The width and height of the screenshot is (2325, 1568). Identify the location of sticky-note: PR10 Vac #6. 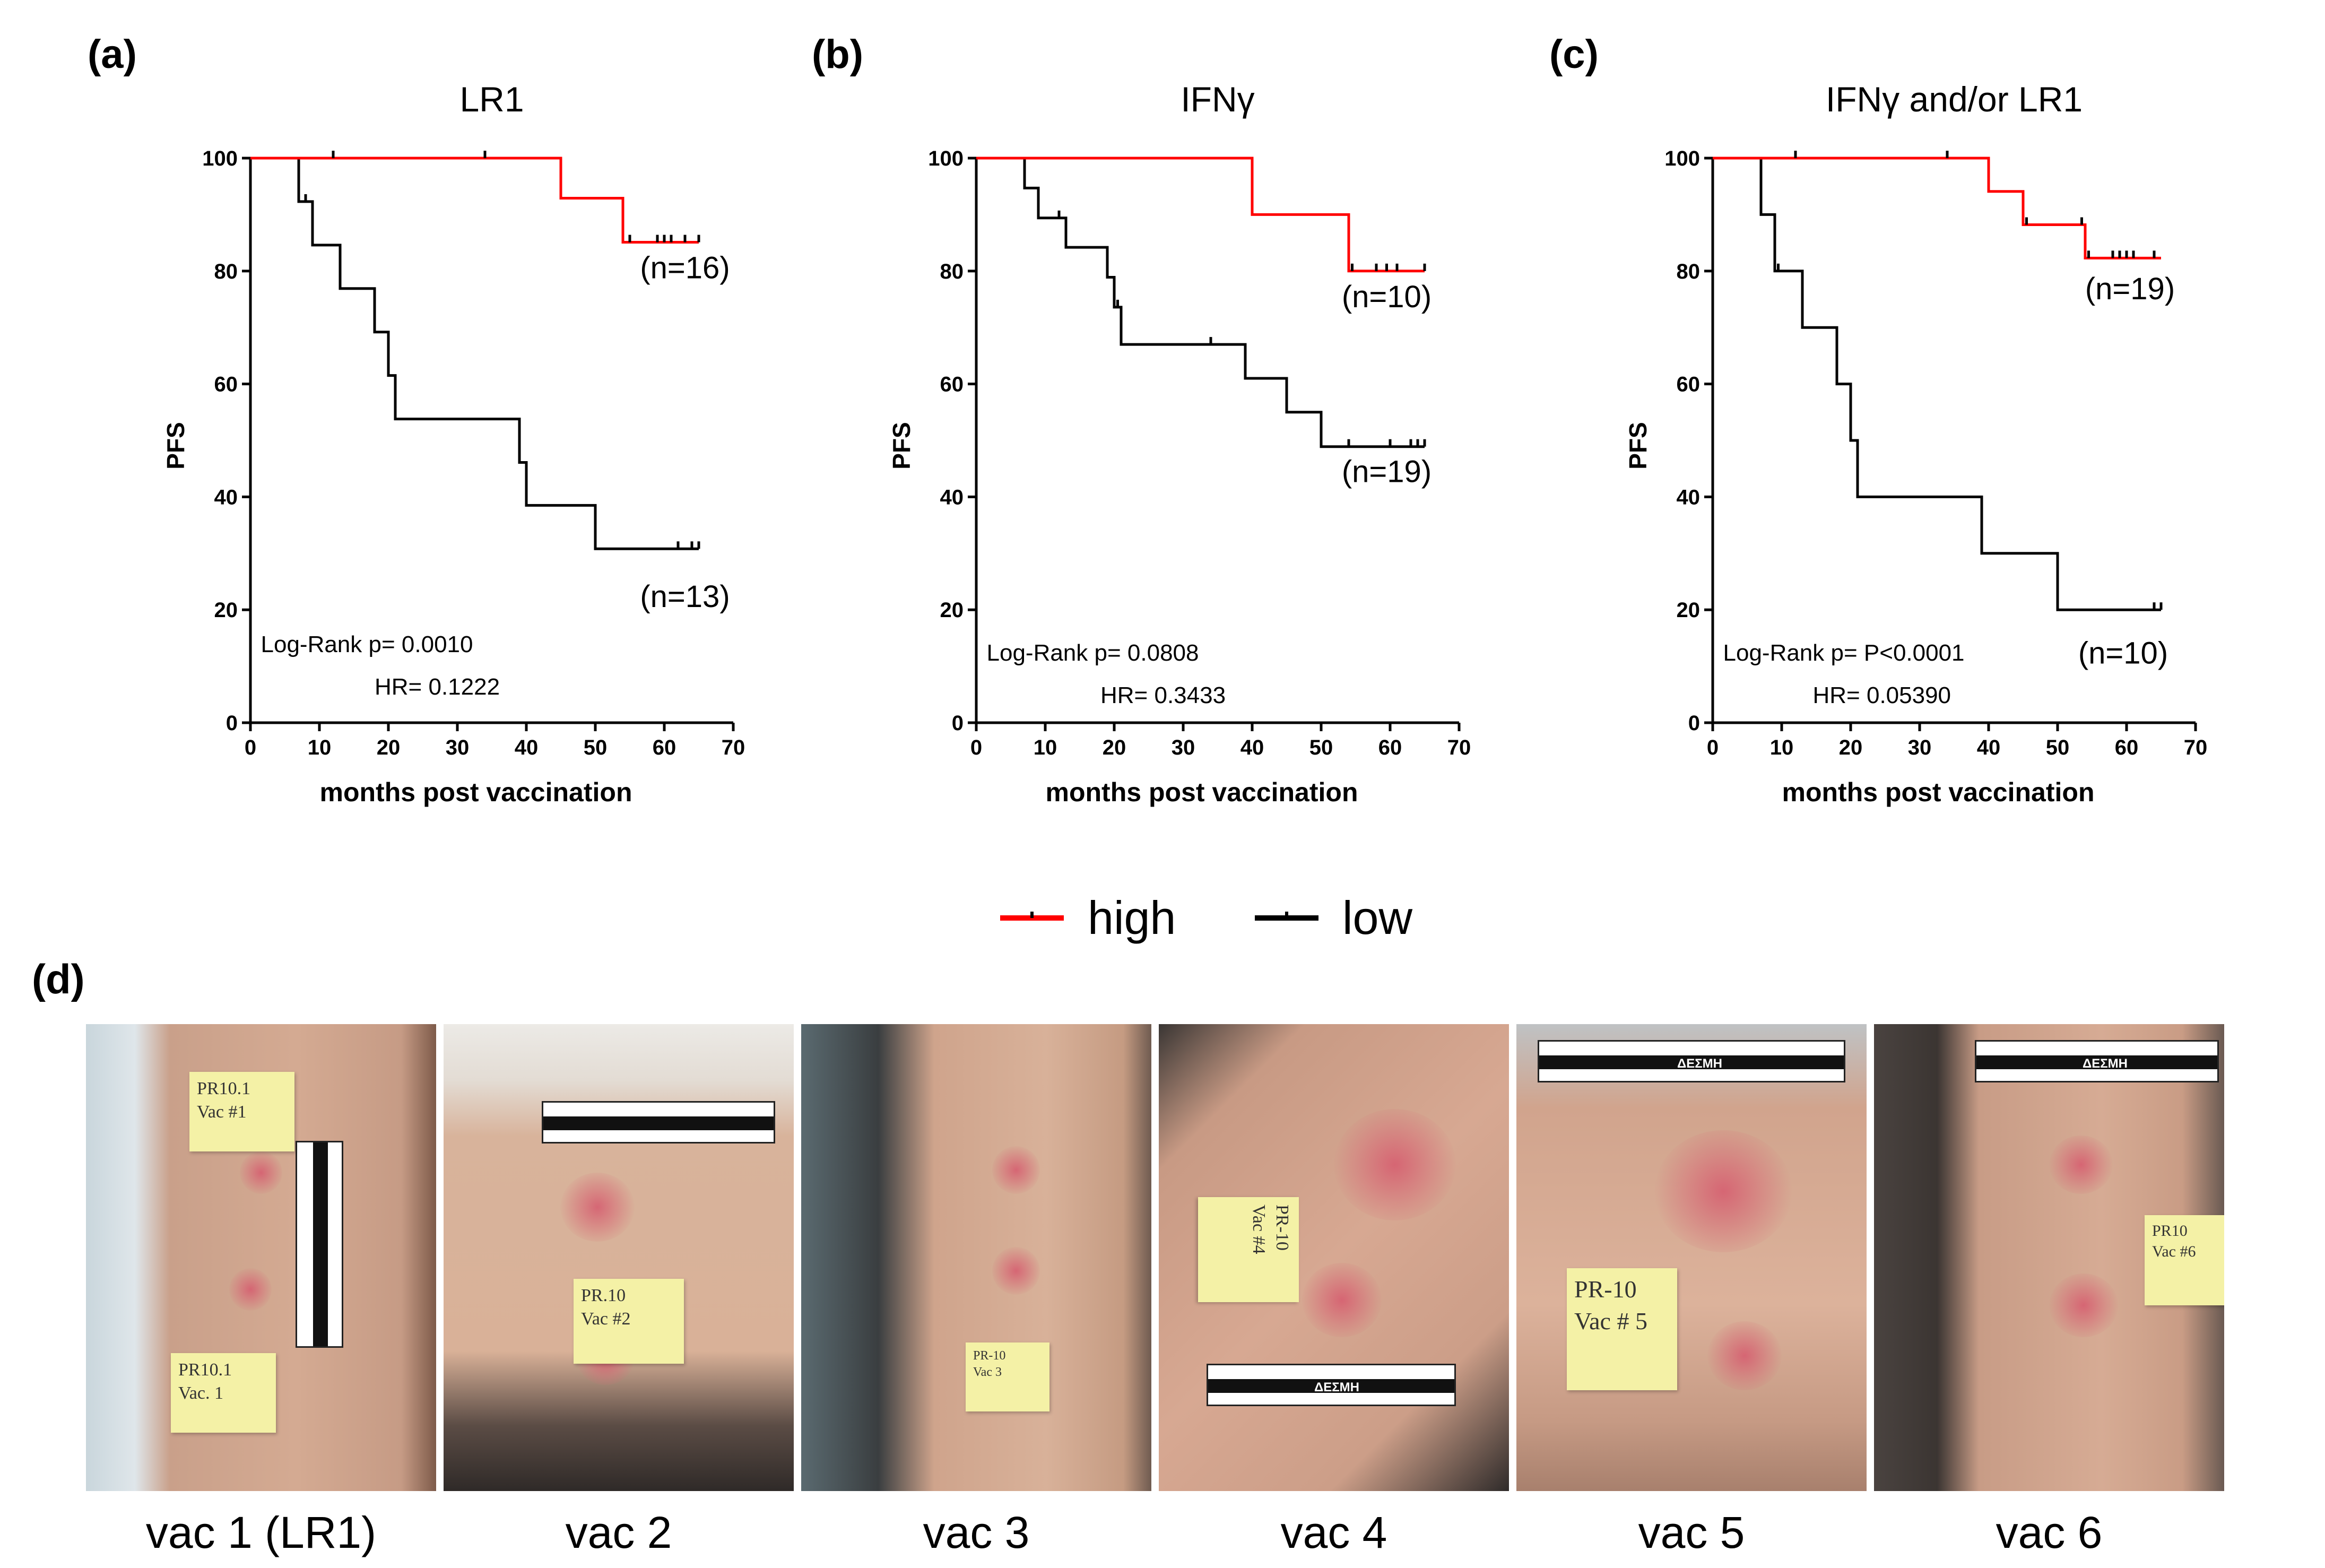
(2184, 1260).